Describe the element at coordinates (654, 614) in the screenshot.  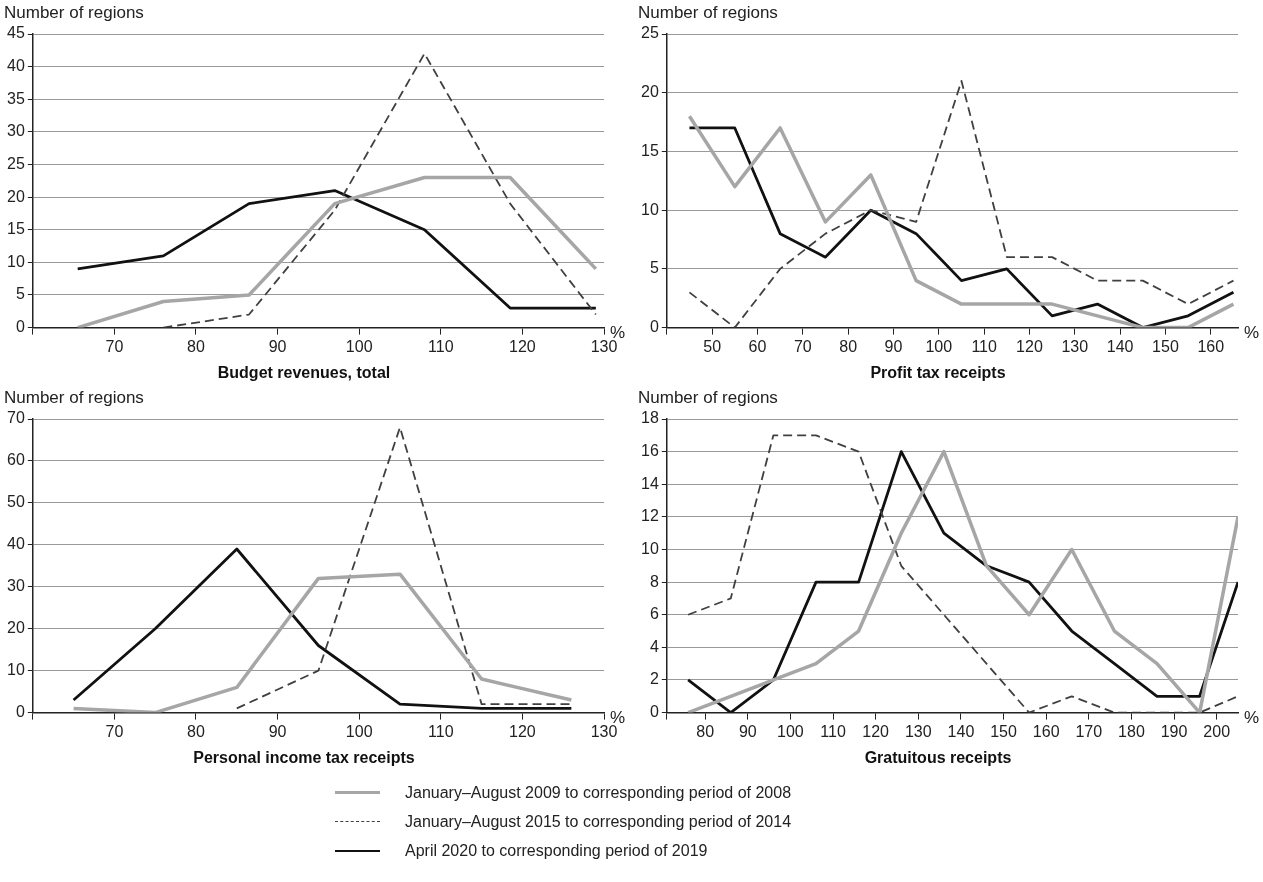
I see `y-tick-label: 6` at that location.